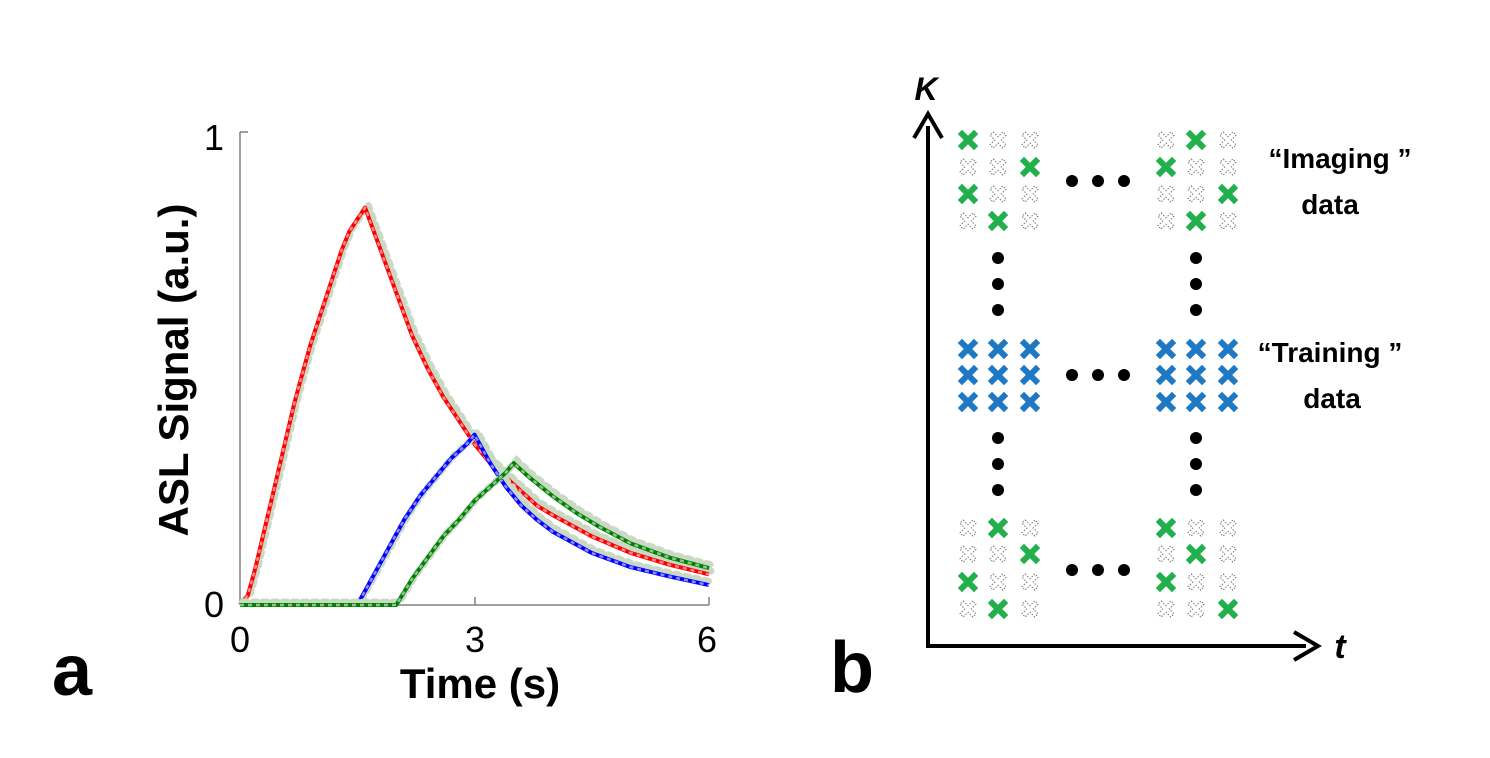  Describe the element at coordinates (927, 89) in the screenshot. I see `k-axis-label: K` at that location.